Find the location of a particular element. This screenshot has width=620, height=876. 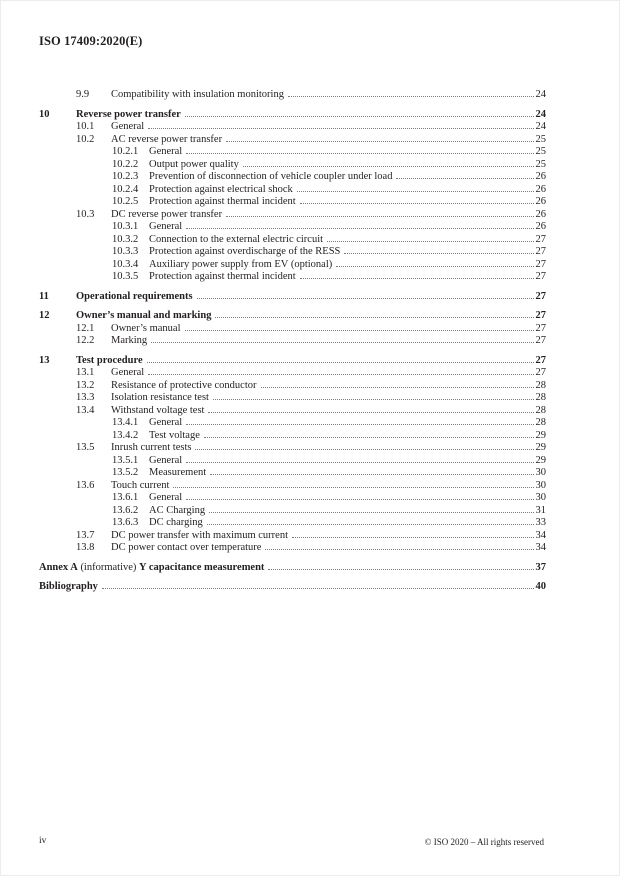

document-id-header: ISO 17409:2020(E) is located at coordinates (91, 41).